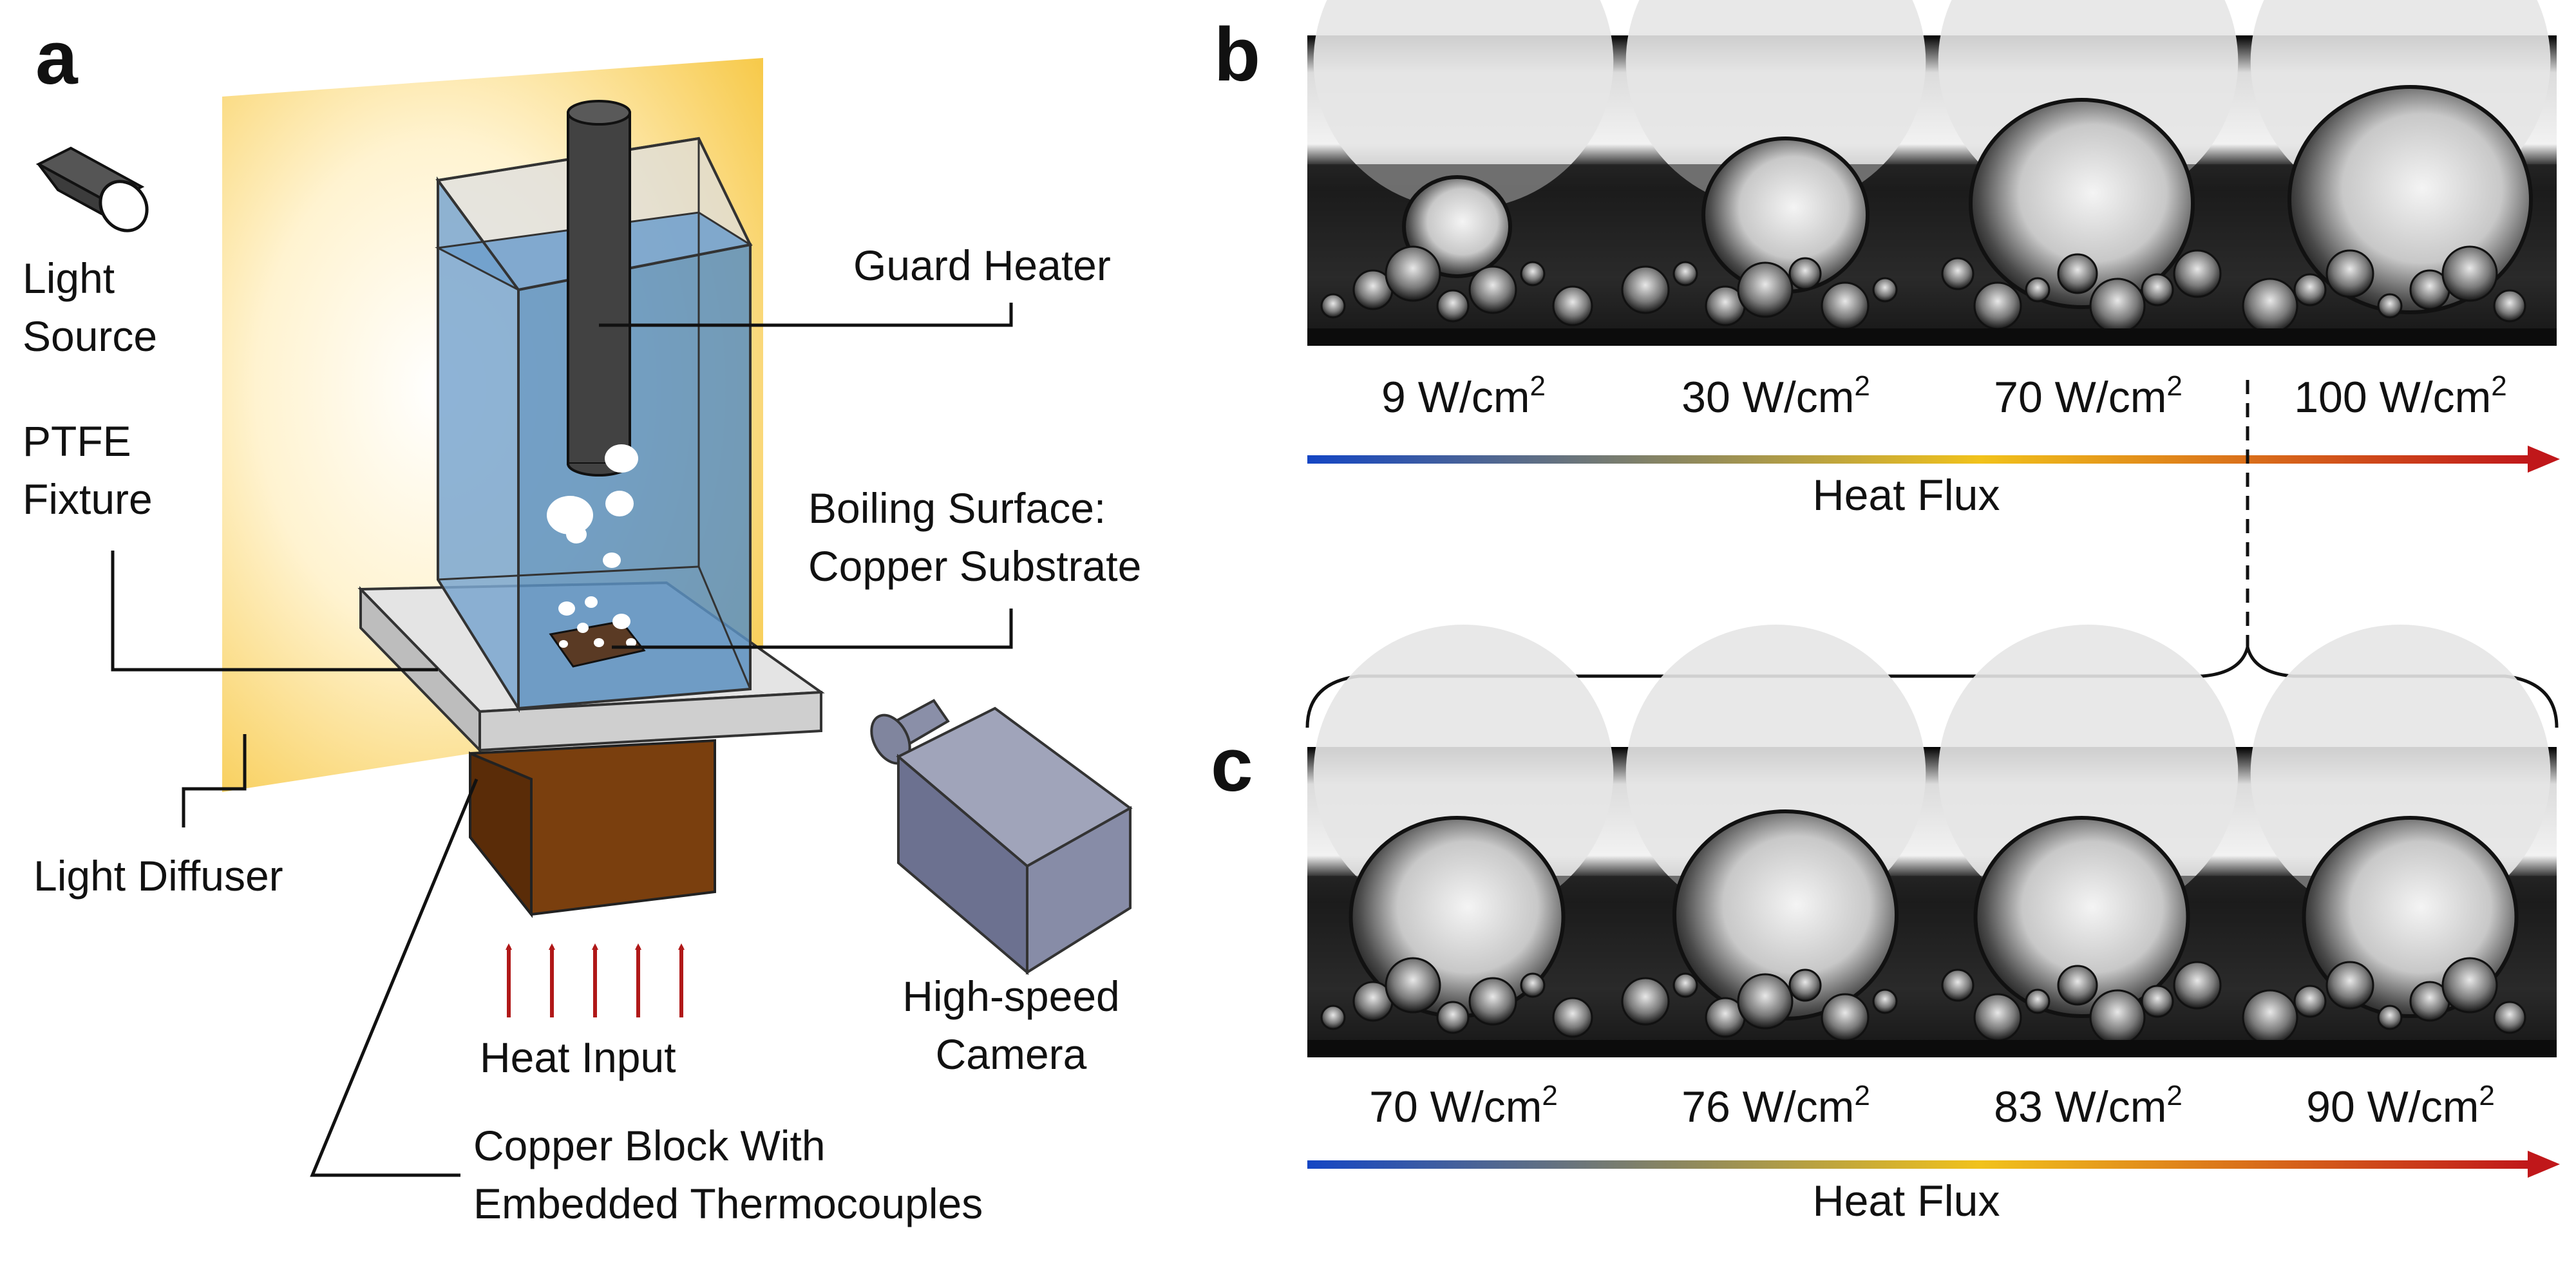 The image size is (2576, 1275). I want to click on heat-flux-gradient-c, so click(1919, 1164).